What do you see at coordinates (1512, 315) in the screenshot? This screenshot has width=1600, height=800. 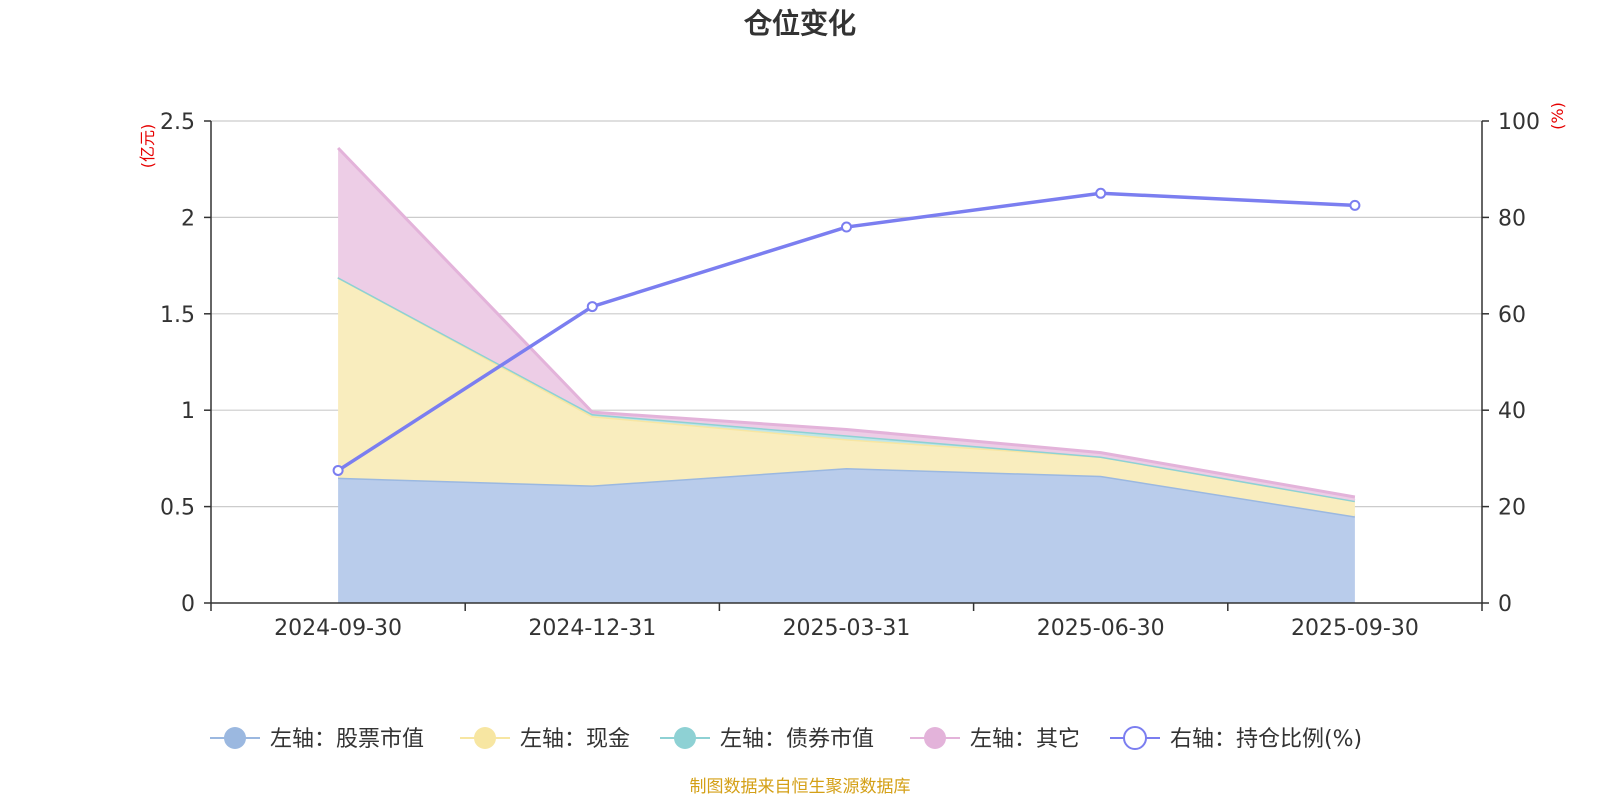 I see `right-tick-label: 60` at bounding box center [1512, 315].